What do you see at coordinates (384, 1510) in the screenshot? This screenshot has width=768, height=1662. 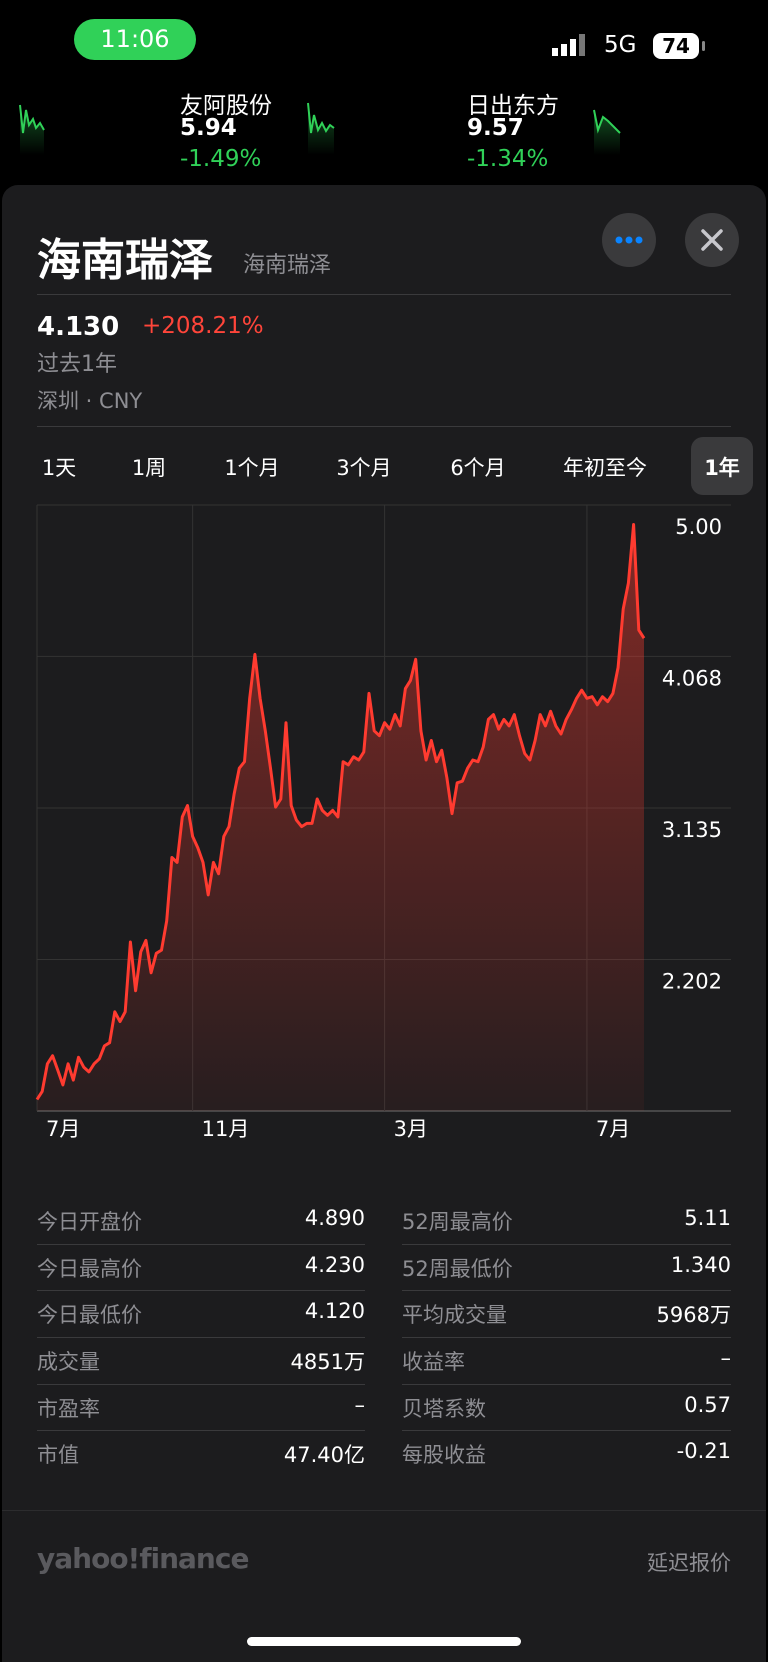 I see `footer-divider` at bounding box center [384, 1510].